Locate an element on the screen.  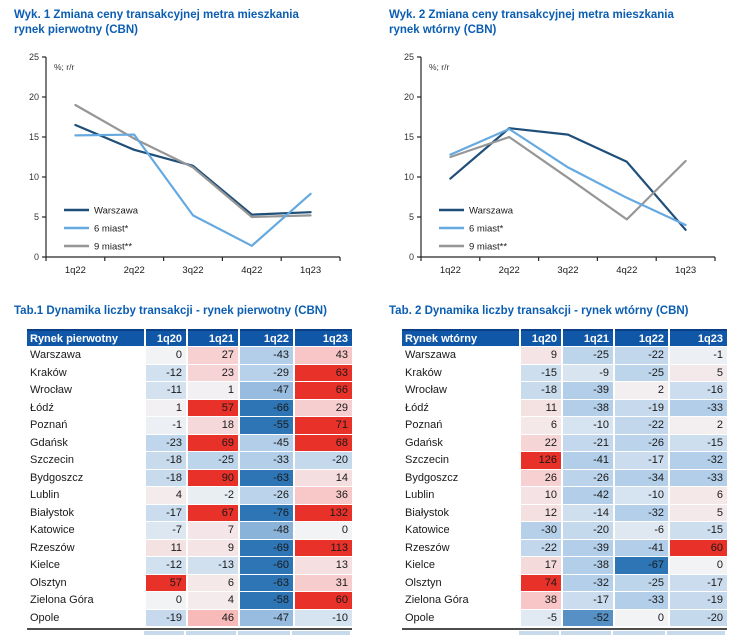
value-cell: 14 is located at coordinates (323, 478).